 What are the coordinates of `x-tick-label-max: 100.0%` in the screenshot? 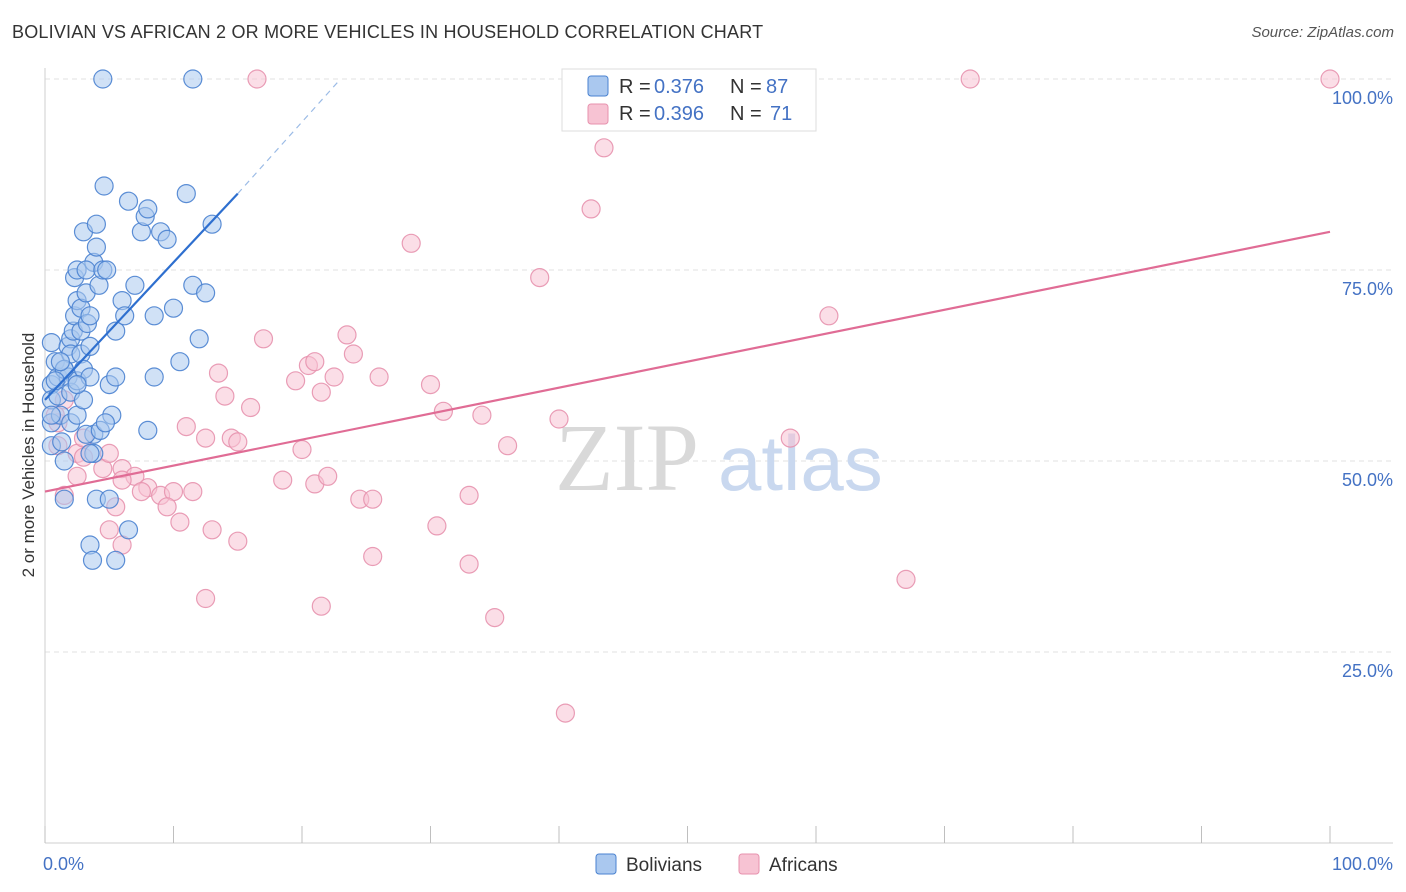 It's located at (1362, 864).